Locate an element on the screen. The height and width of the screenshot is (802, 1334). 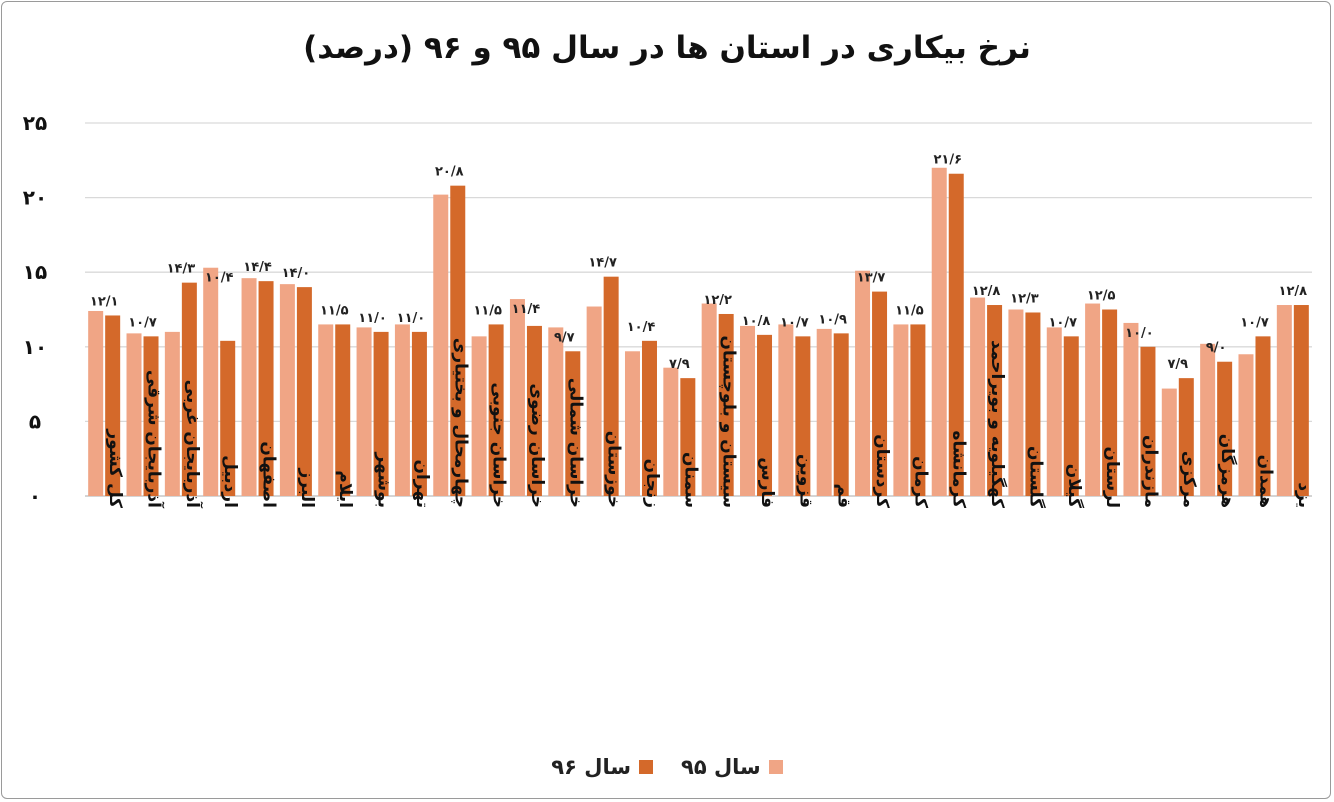
data-label: ۱۰/۸ is located at coordinates (756, 321).